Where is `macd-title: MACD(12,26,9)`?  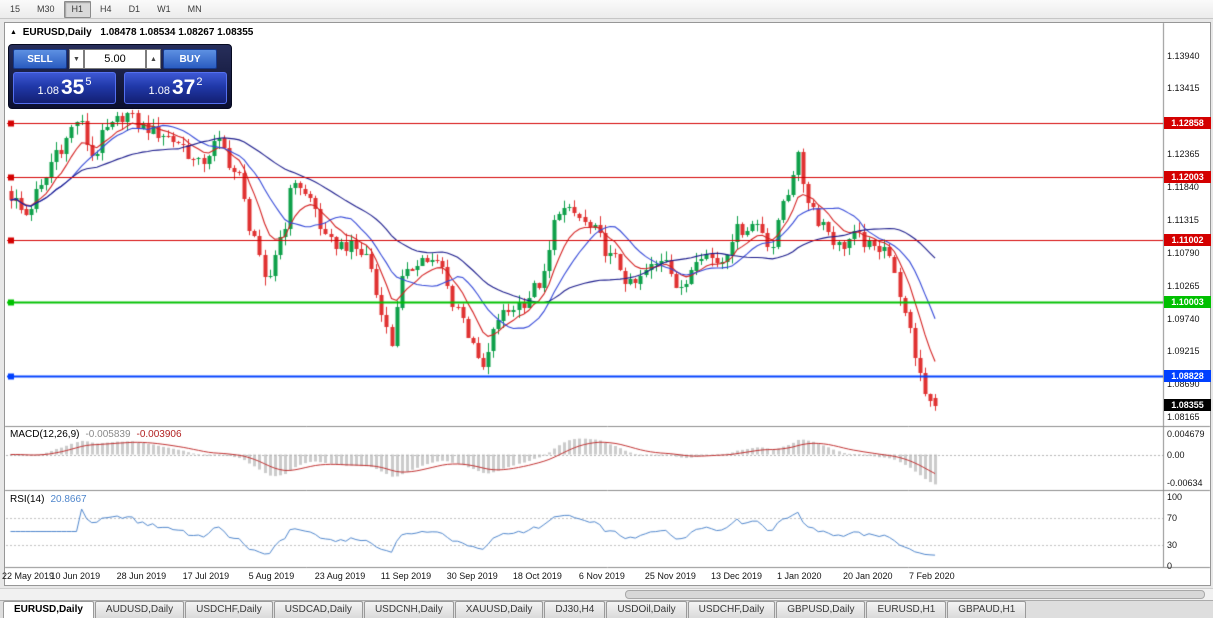
macd-title: MACD(12,26,9) is located at coordinates (45, 434).